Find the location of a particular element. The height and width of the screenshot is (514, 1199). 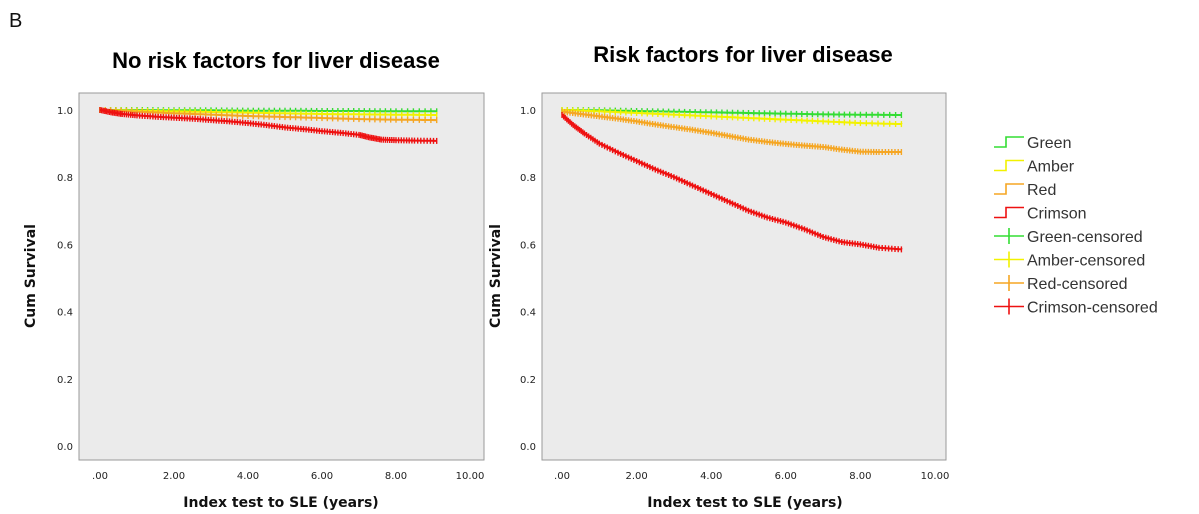

chart-left-y-tick-label: 0.0 is located at coordinates (65, 447).